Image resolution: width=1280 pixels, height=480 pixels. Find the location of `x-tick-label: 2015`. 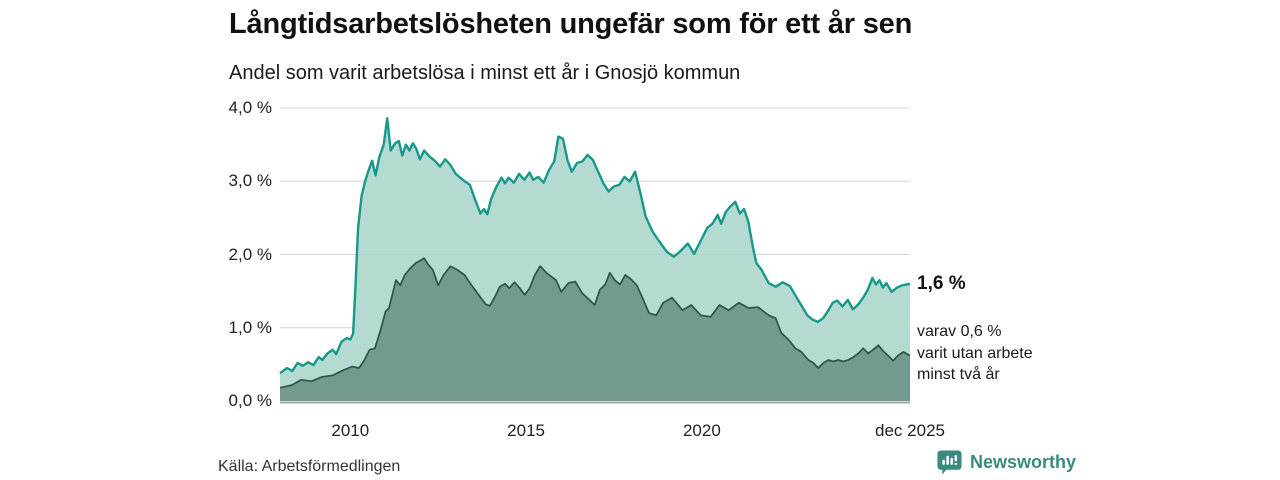

x-tick-label: 2015 is located at coordinates (526, 430).